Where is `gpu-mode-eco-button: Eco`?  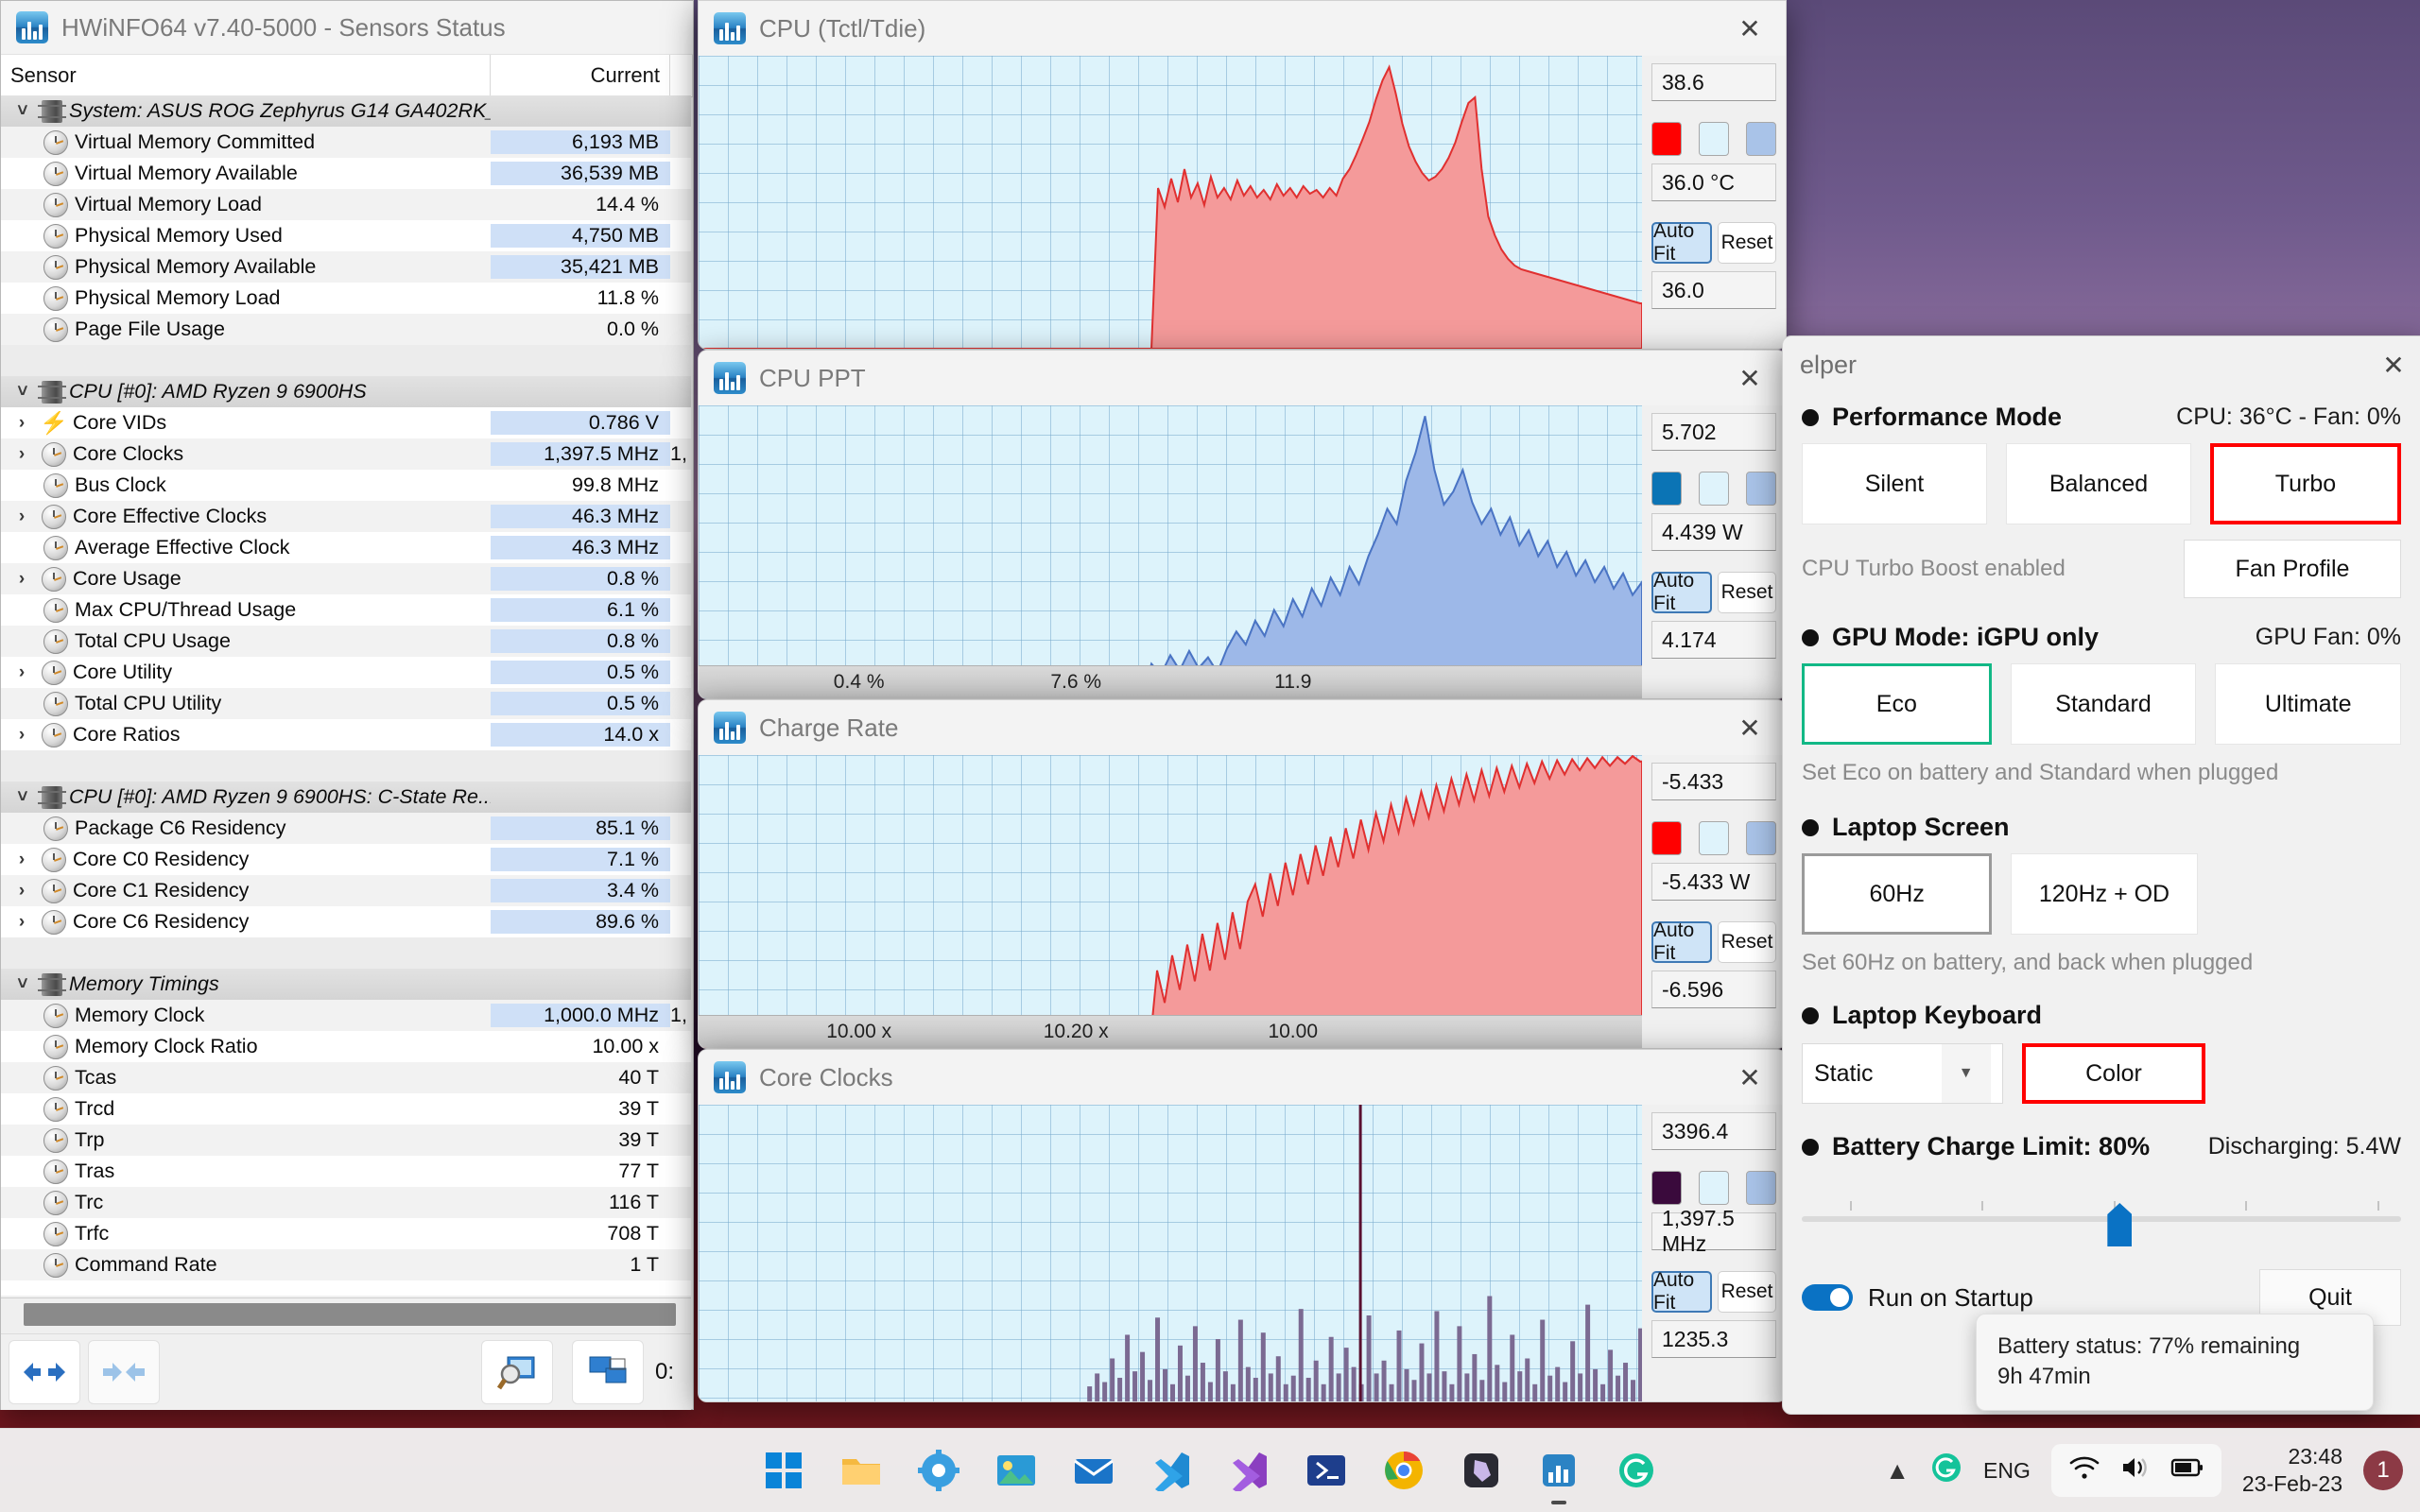
gpu-mode-eco-button: Eco is located at coordinates (1897, 704).